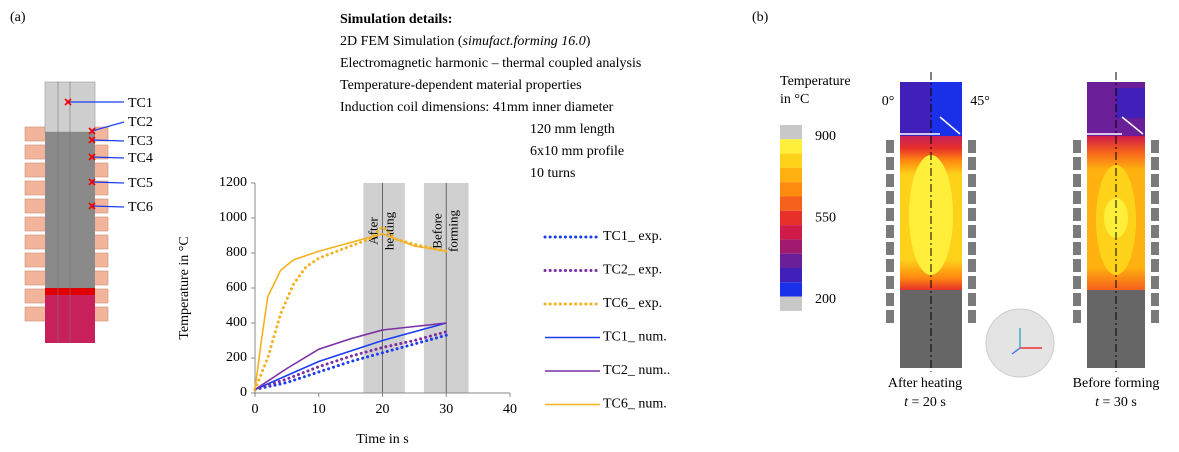 The height and width of the screenshot is (452, 1179). Describe the element at coordinates (319, 409) in the screenshot. I see `x-tick-label: 10` at that location.